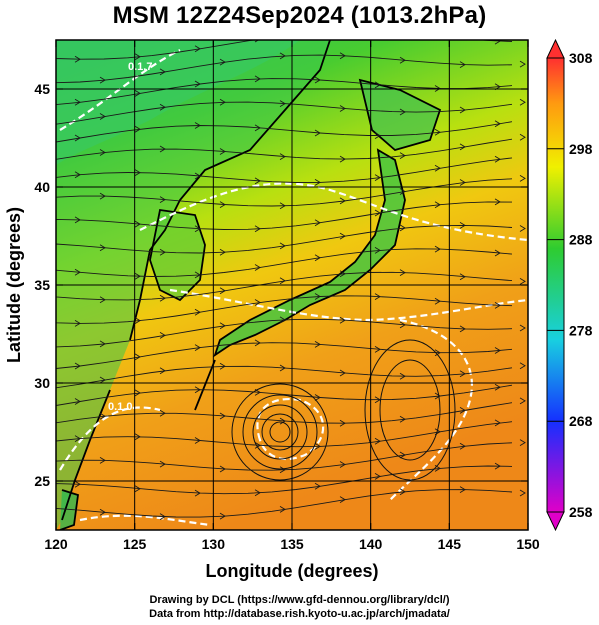 This screenshot has width=599, height=625. I want to click on x-axis-label: Longitude (degrees), so click(291, 571).